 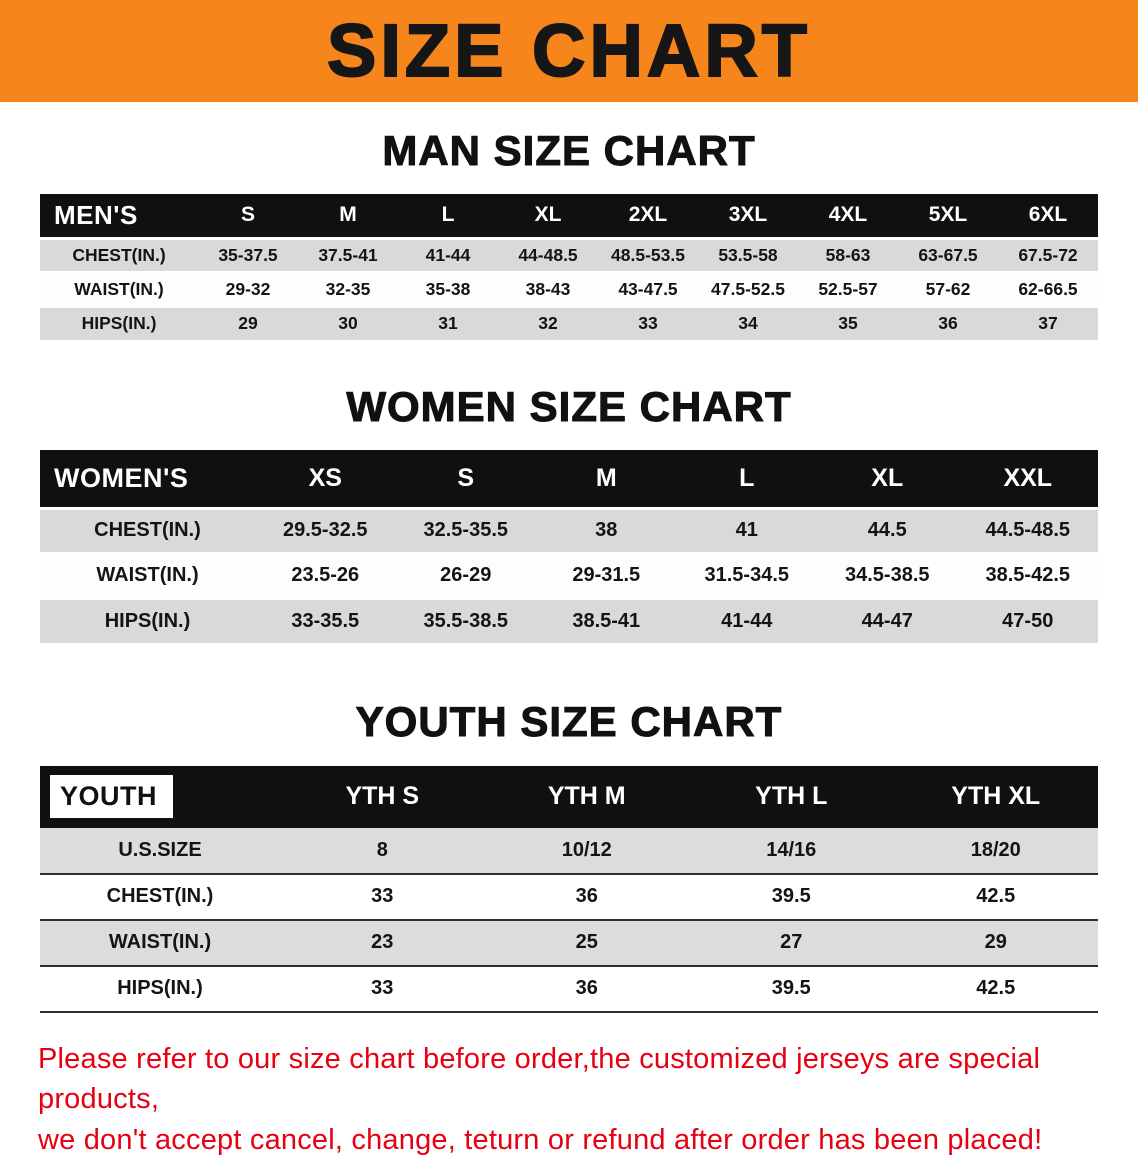 What do you see at coordinates (248, 288) in the screenshot?
I see `measurement-cell: 29-32` at bounding box center [248, 288].